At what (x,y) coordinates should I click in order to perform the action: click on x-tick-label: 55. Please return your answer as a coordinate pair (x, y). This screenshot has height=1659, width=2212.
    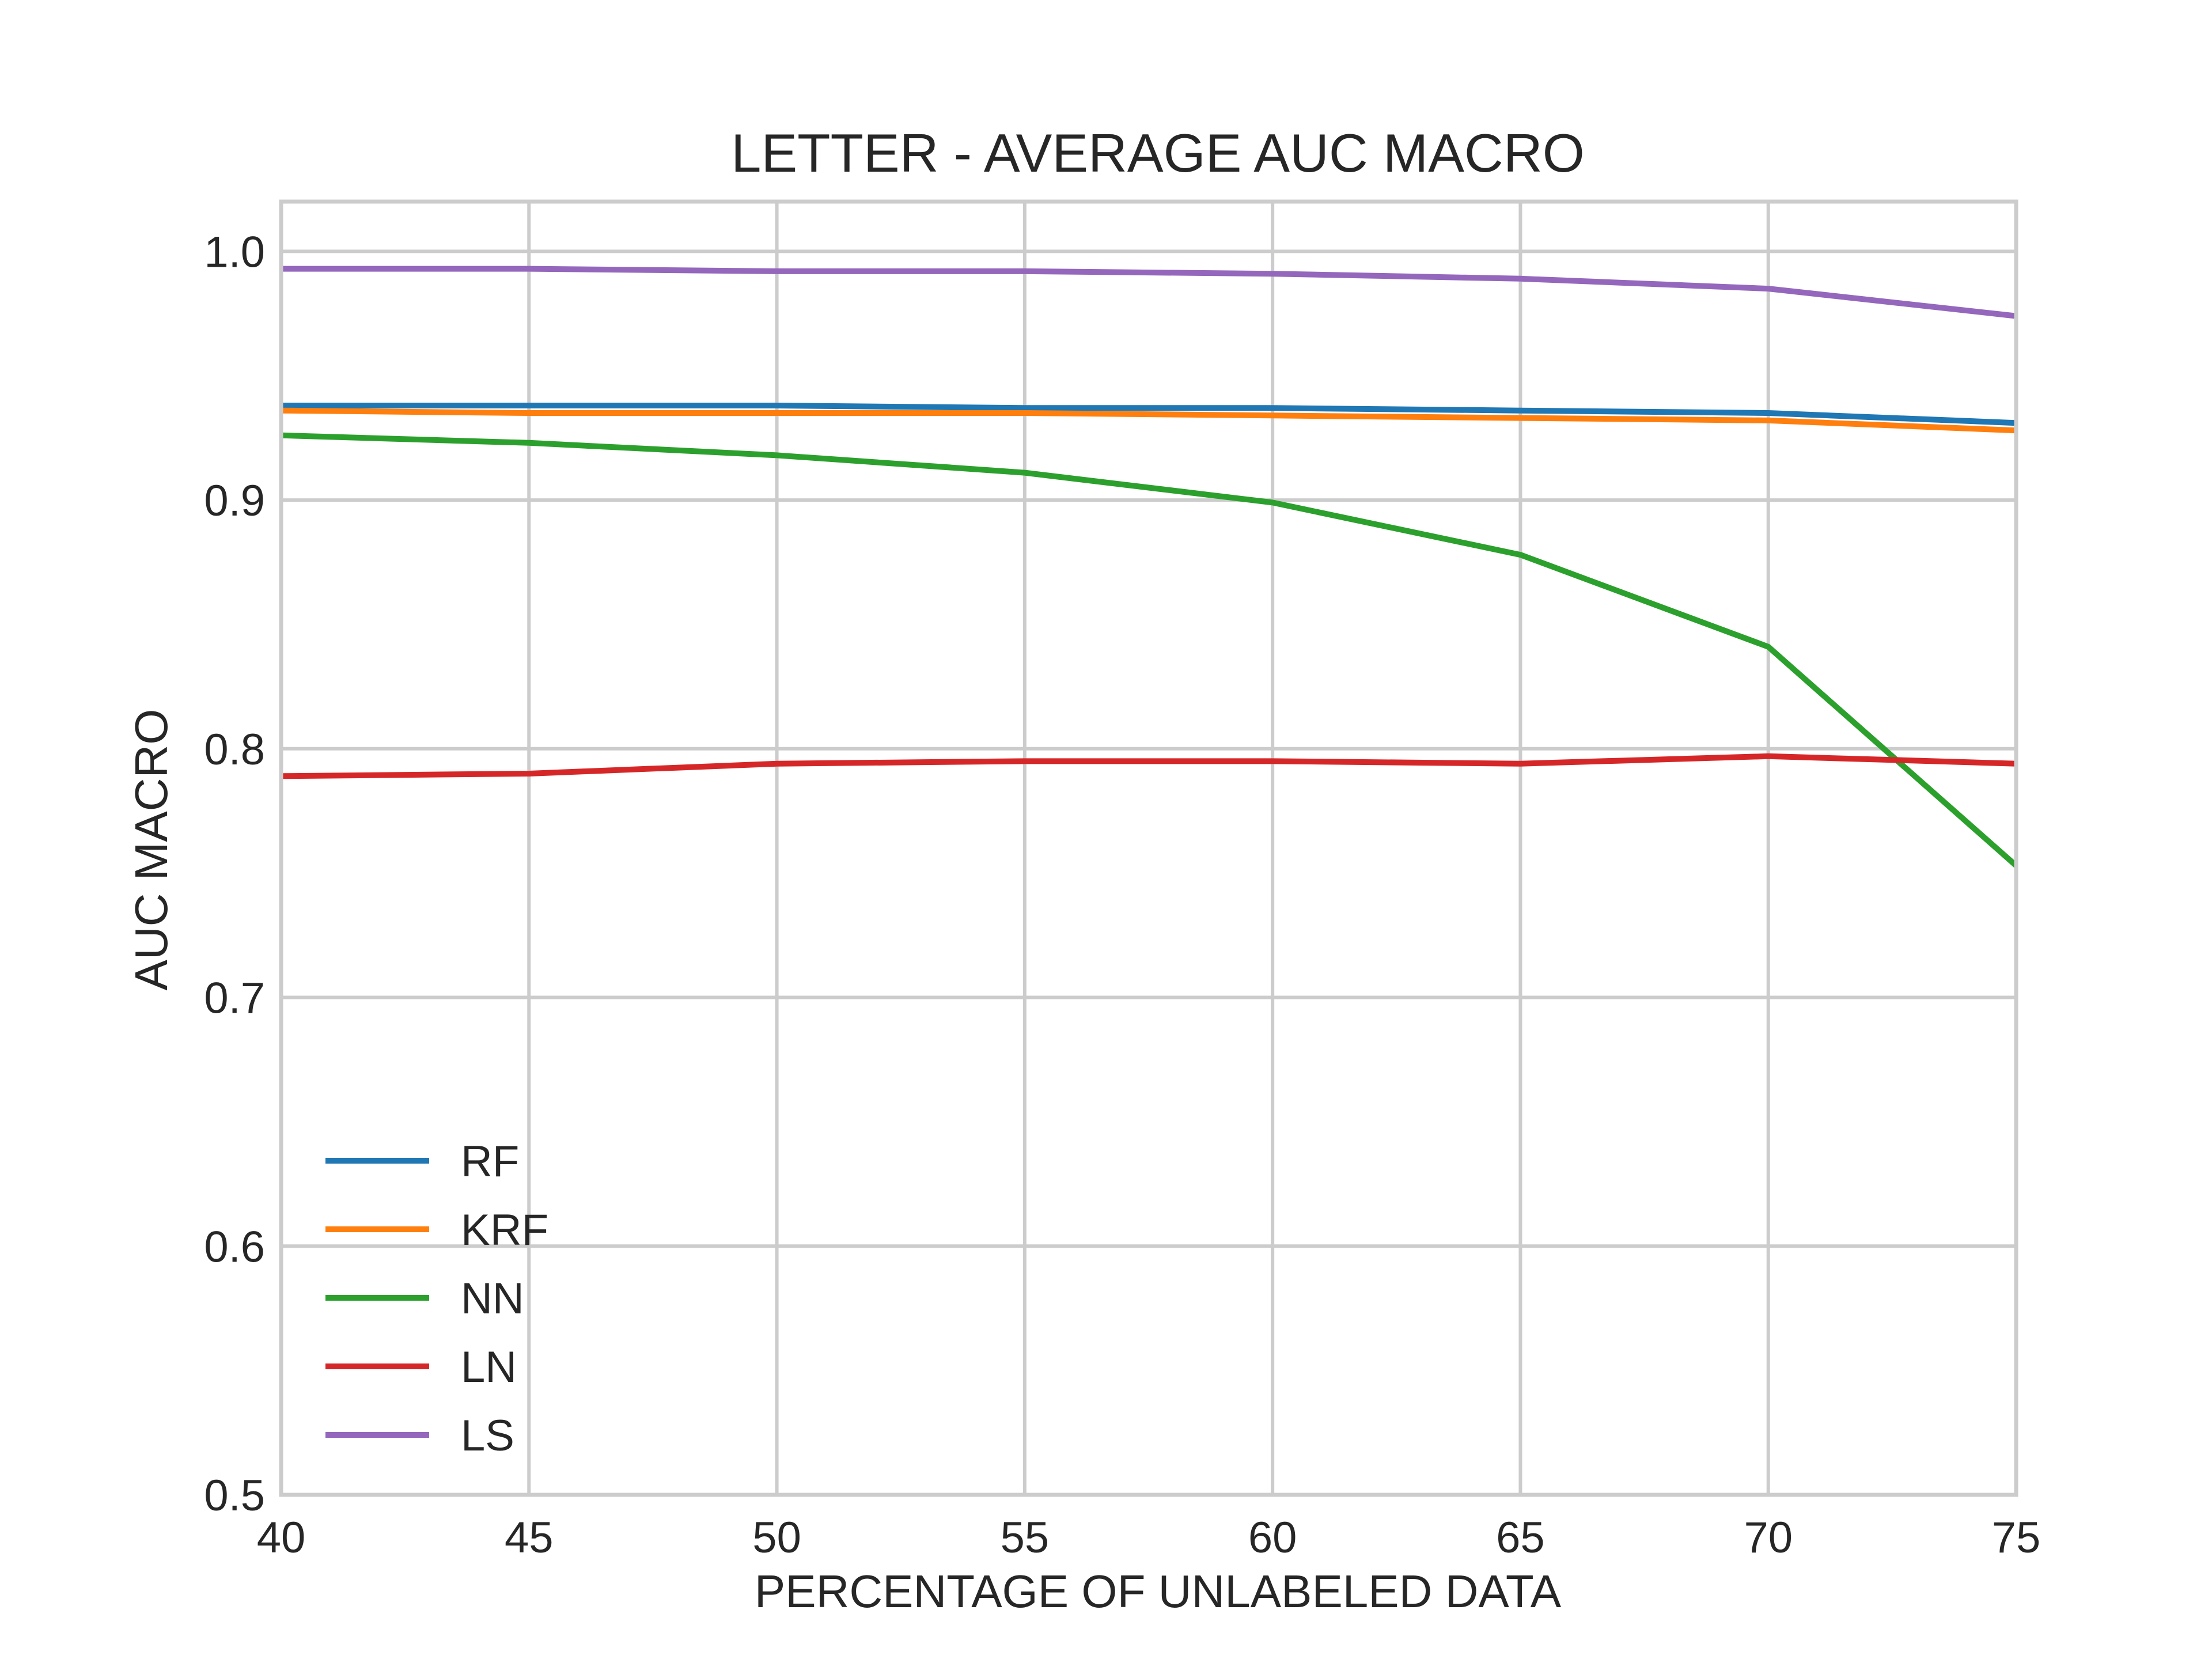
    Looking at the image, I should click on (1025, 1537).